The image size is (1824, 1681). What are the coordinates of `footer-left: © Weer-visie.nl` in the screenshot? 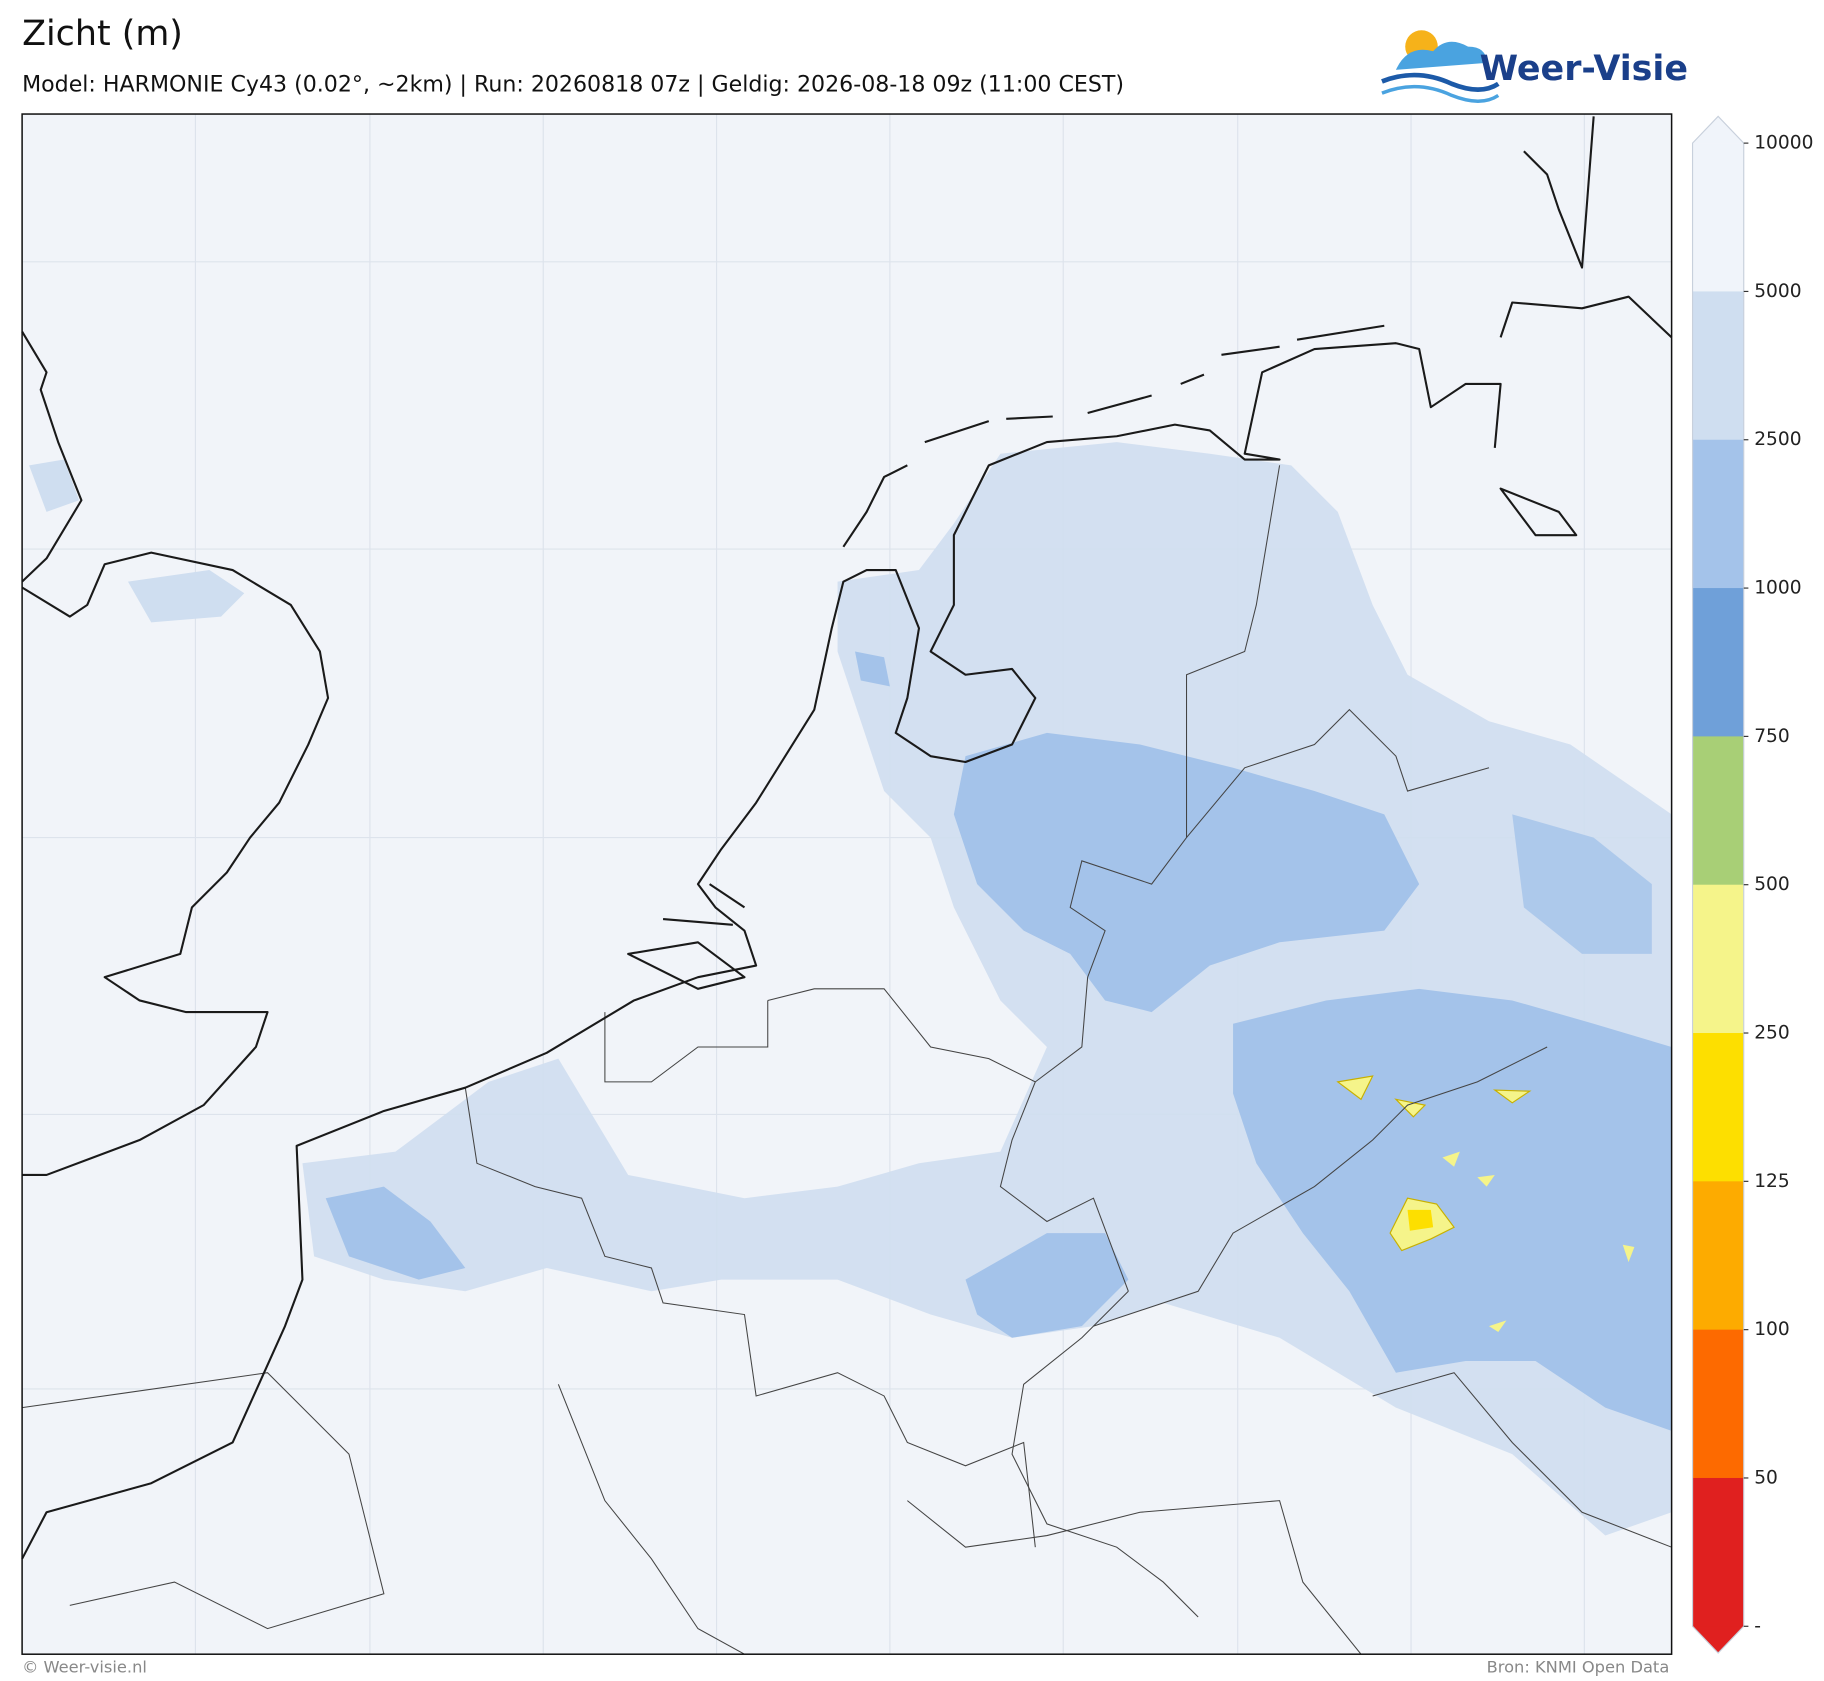 It's located at (84, 1667).